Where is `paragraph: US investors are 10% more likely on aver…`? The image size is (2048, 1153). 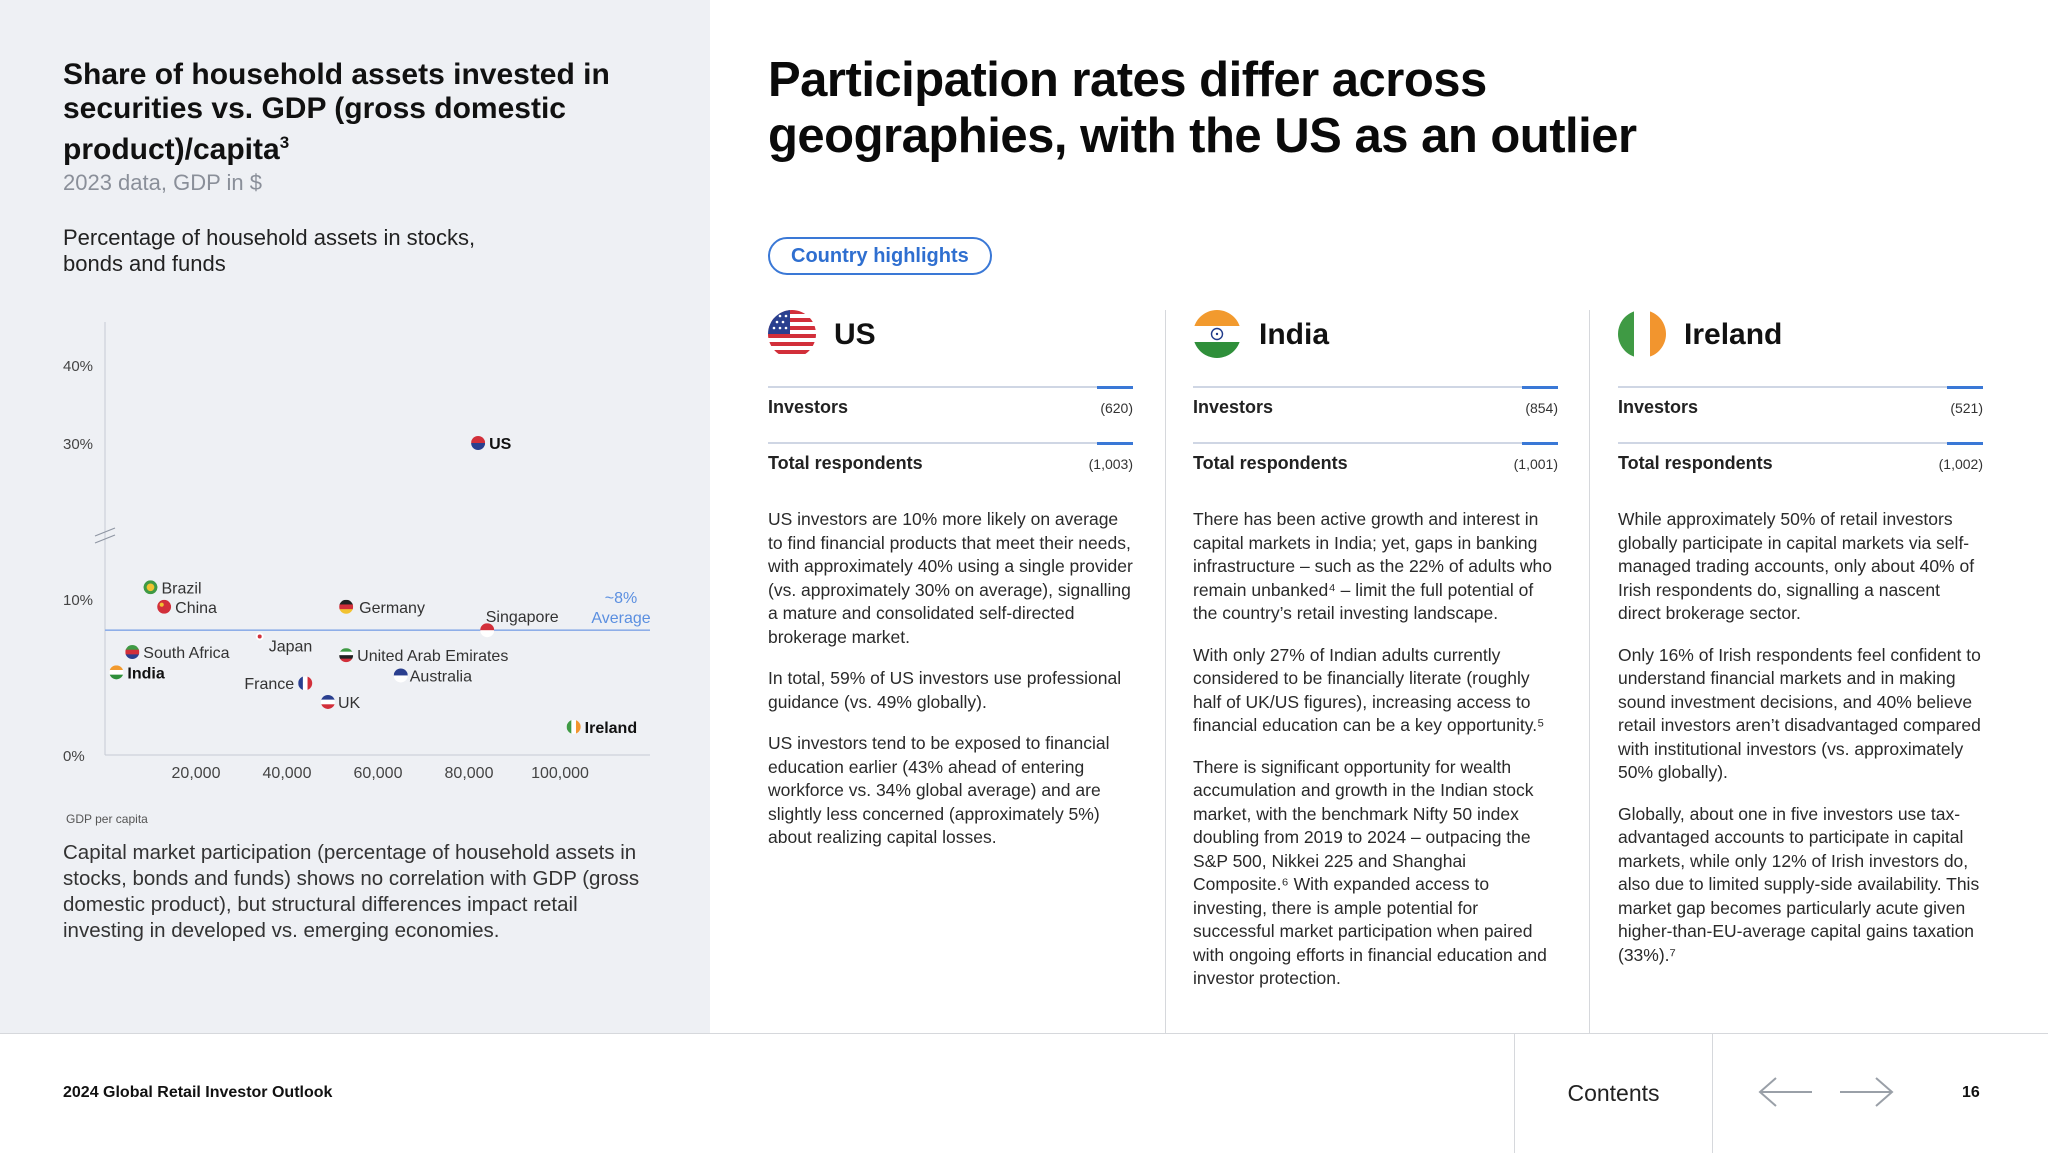 paragraph: US investors are 10% more likely on aver… is located at coordinates (950, 578).